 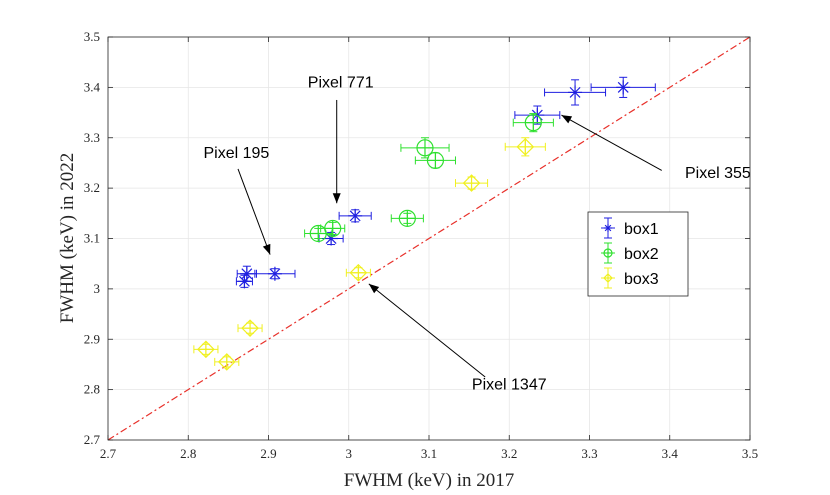 What do you see at coordinates (108, 453) in the screenshot?
I see `x-tick-label: 2.7` at bounding box center [108, 453].